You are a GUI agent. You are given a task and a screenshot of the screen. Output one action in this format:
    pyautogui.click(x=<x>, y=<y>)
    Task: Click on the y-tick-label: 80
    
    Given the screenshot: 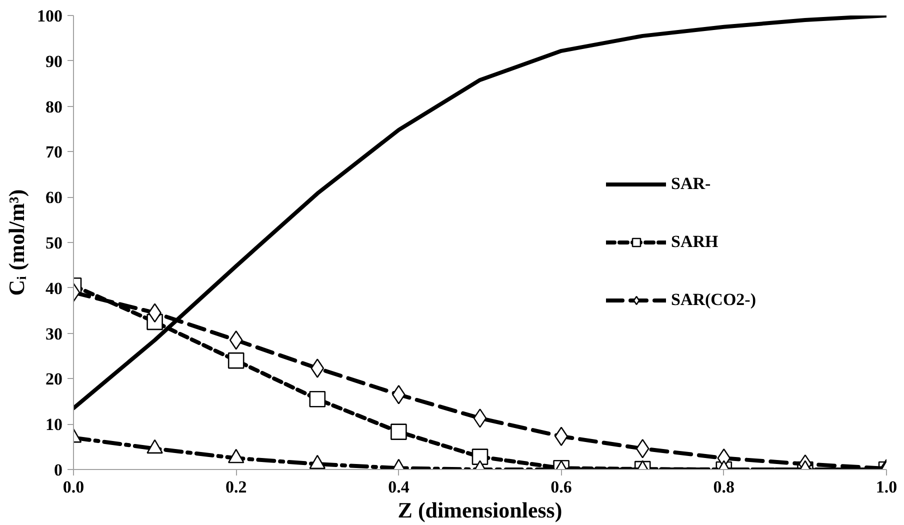 What is the action you would take?
    pyautogui.click(x=54, y=106)
    